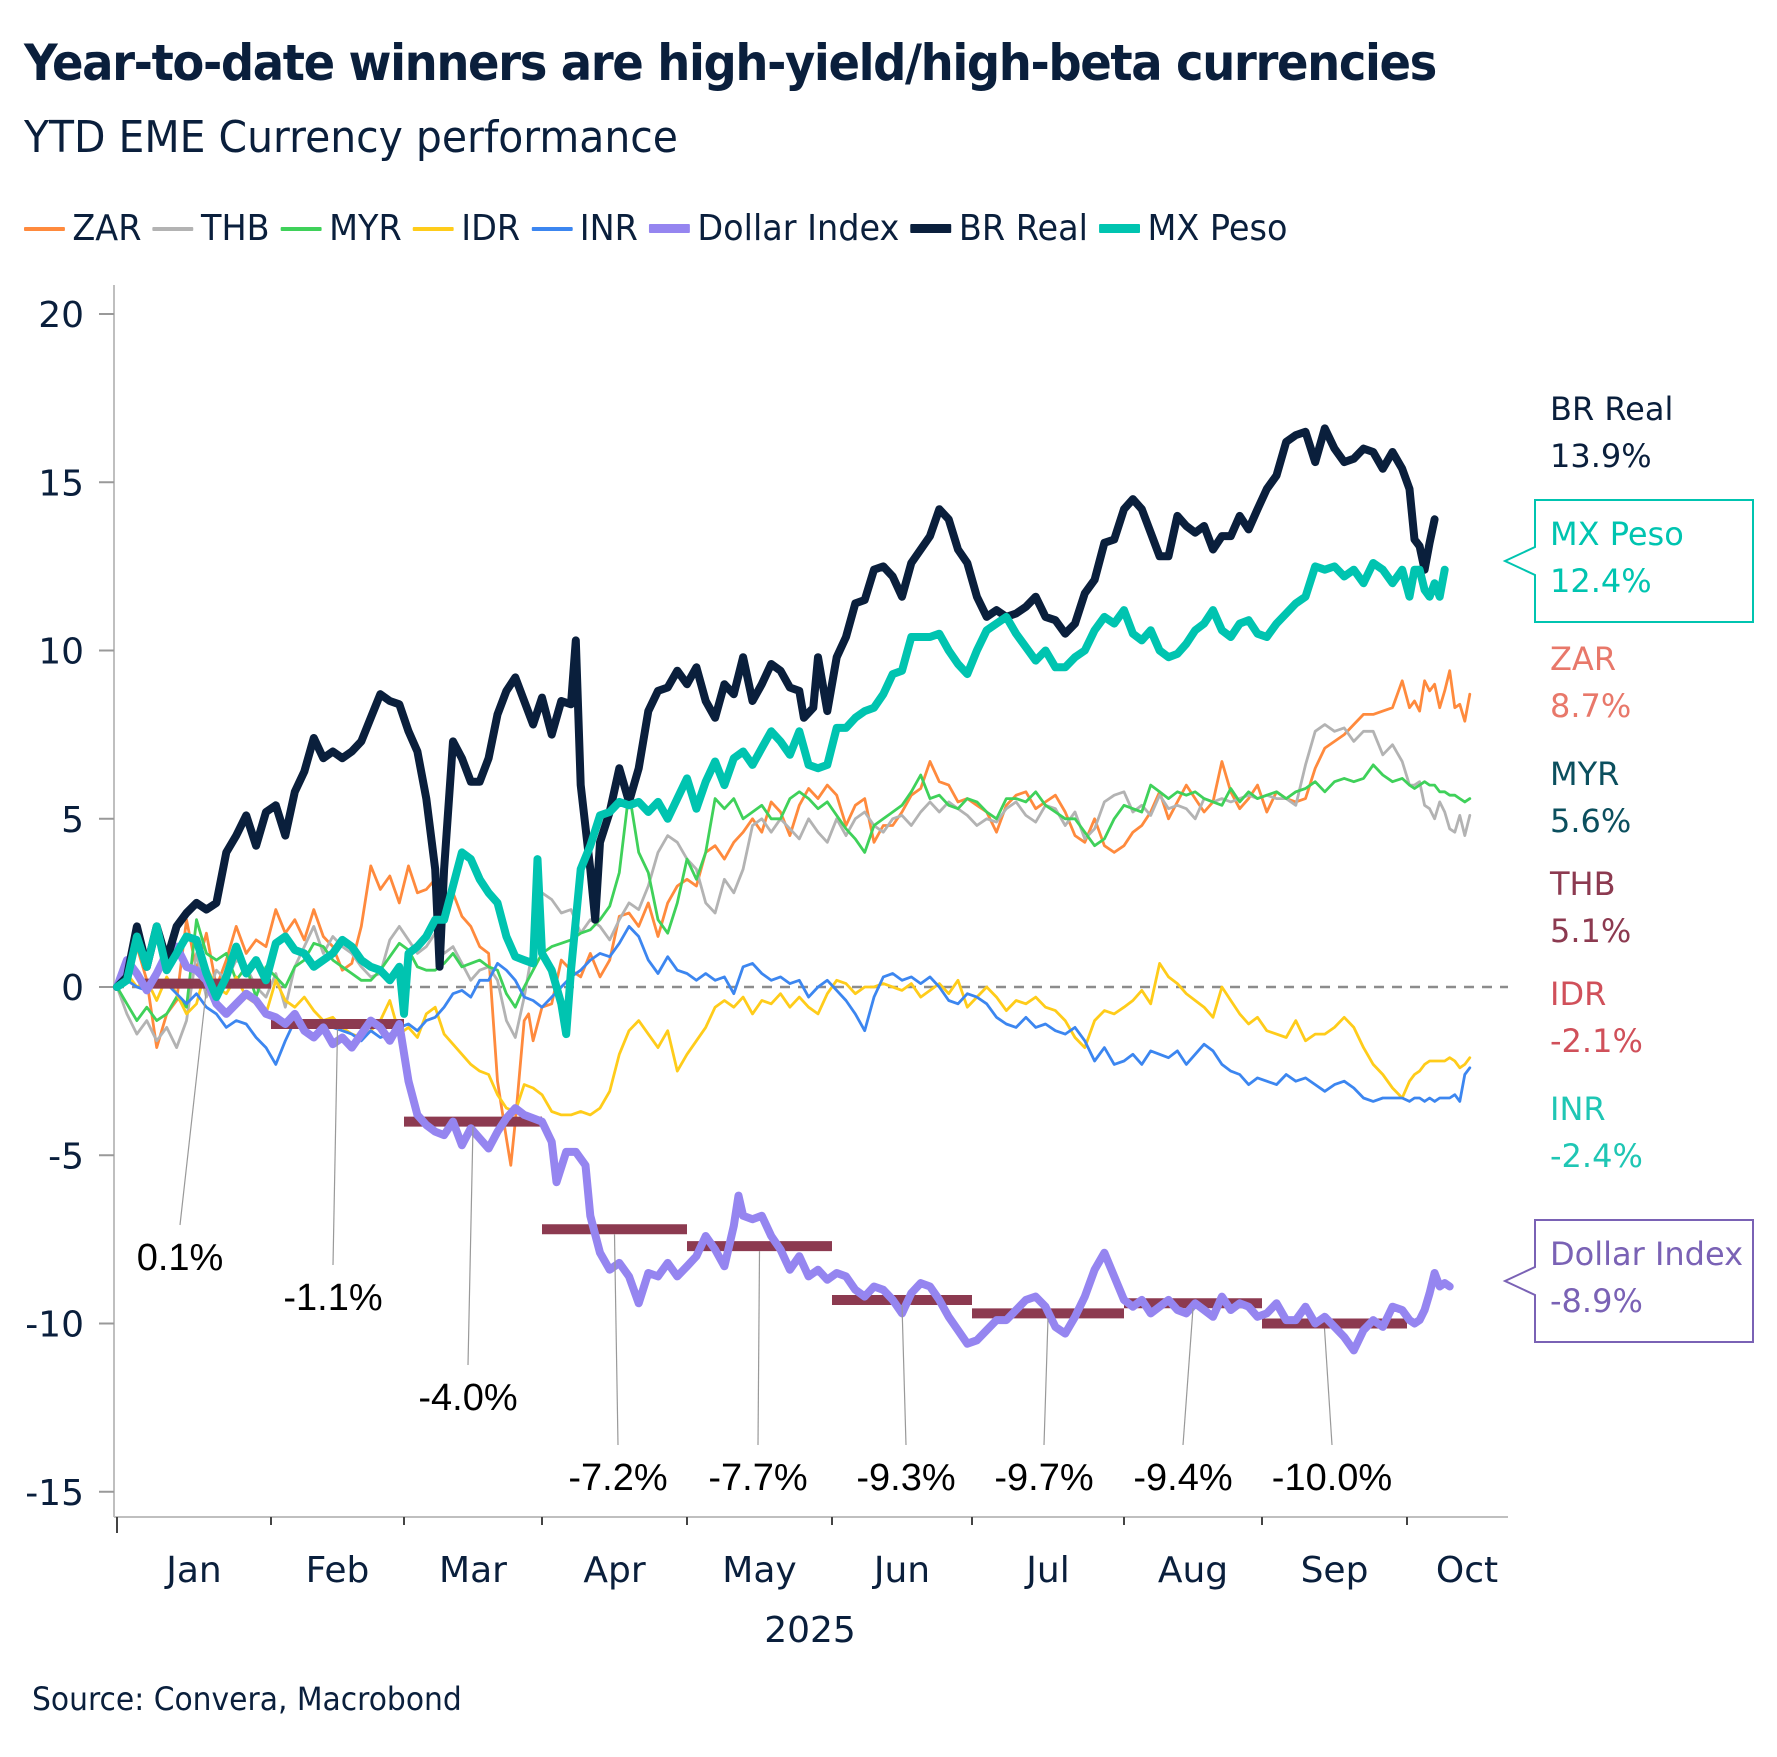 This screenshot has height=1757, width=1777. I want to click on y-tick-label: 0, so click(72, 988).